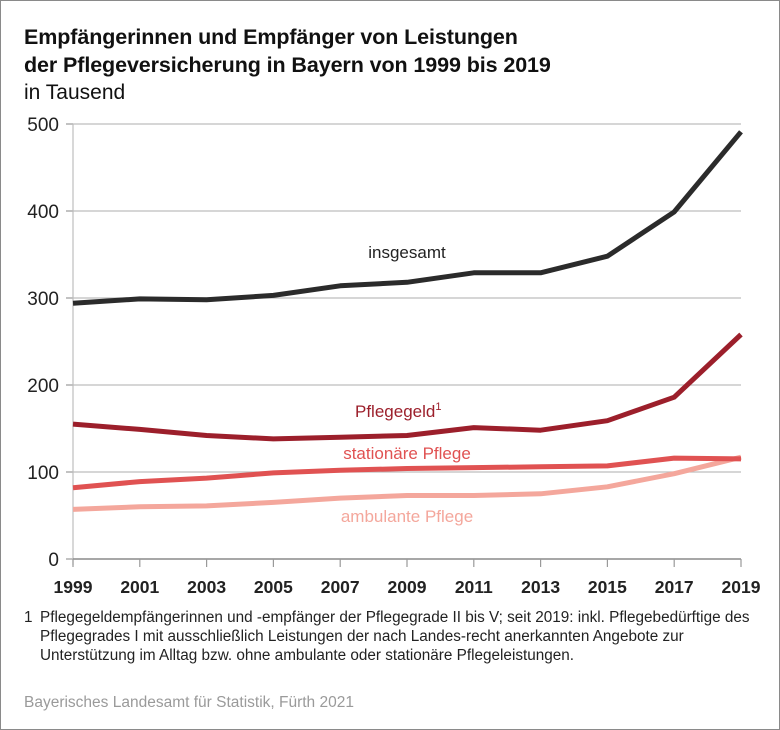  Describe the element at coordinates (674, 587) in the screenshot. I see `x-tick-label: 2017` at that location.